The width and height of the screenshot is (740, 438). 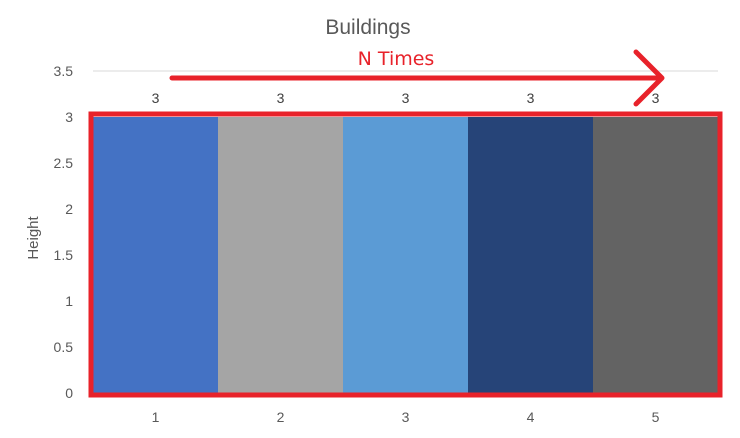 I want to click on y-tick-label: 2, so click(x=69, y=209).